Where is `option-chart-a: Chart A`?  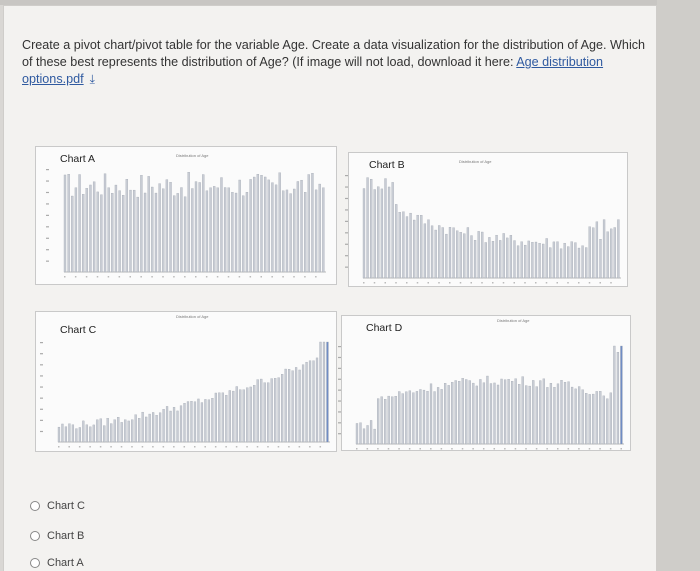
option-chart-a: Chart A is located at coordinates (57, 563).